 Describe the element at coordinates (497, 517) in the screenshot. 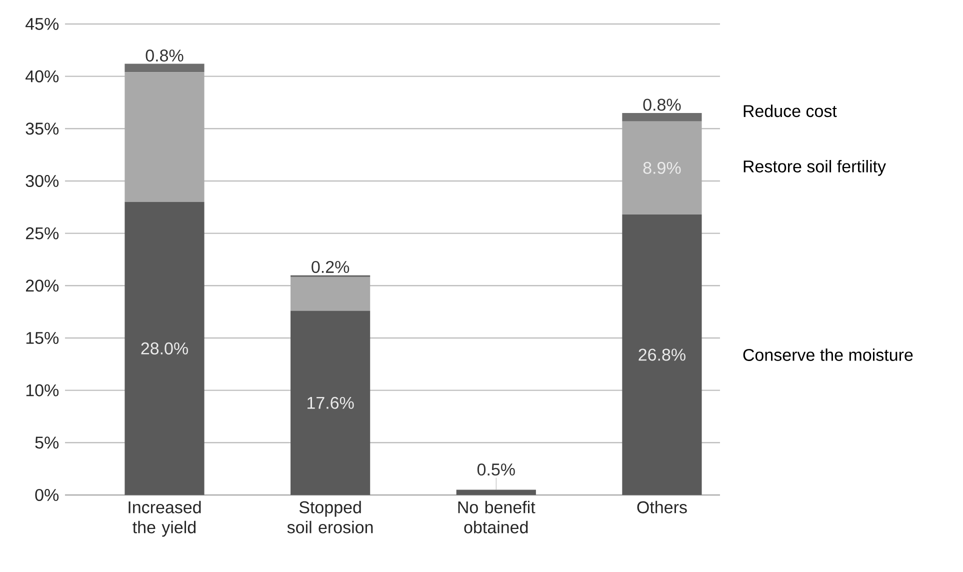

I see `x-tick-label: No benefit obtained` at that location.